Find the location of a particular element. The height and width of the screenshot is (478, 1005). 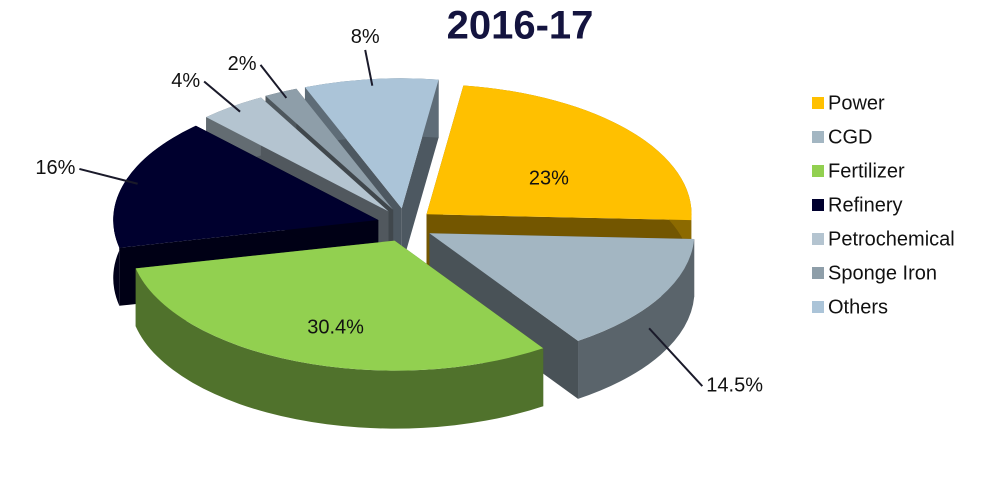

legend-label: Others is located at coordinates (858, 307).